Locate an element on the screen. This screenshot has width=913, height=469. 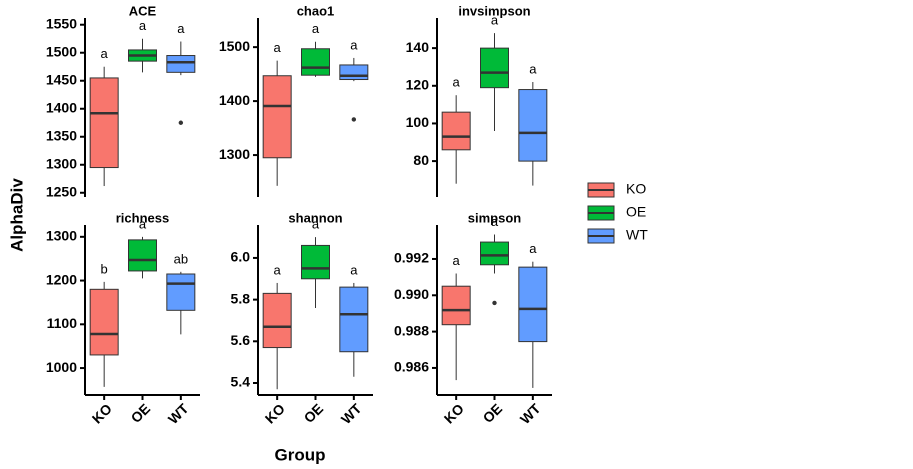
y-tick-label: 0.992 is located at coordinates (411, 258).